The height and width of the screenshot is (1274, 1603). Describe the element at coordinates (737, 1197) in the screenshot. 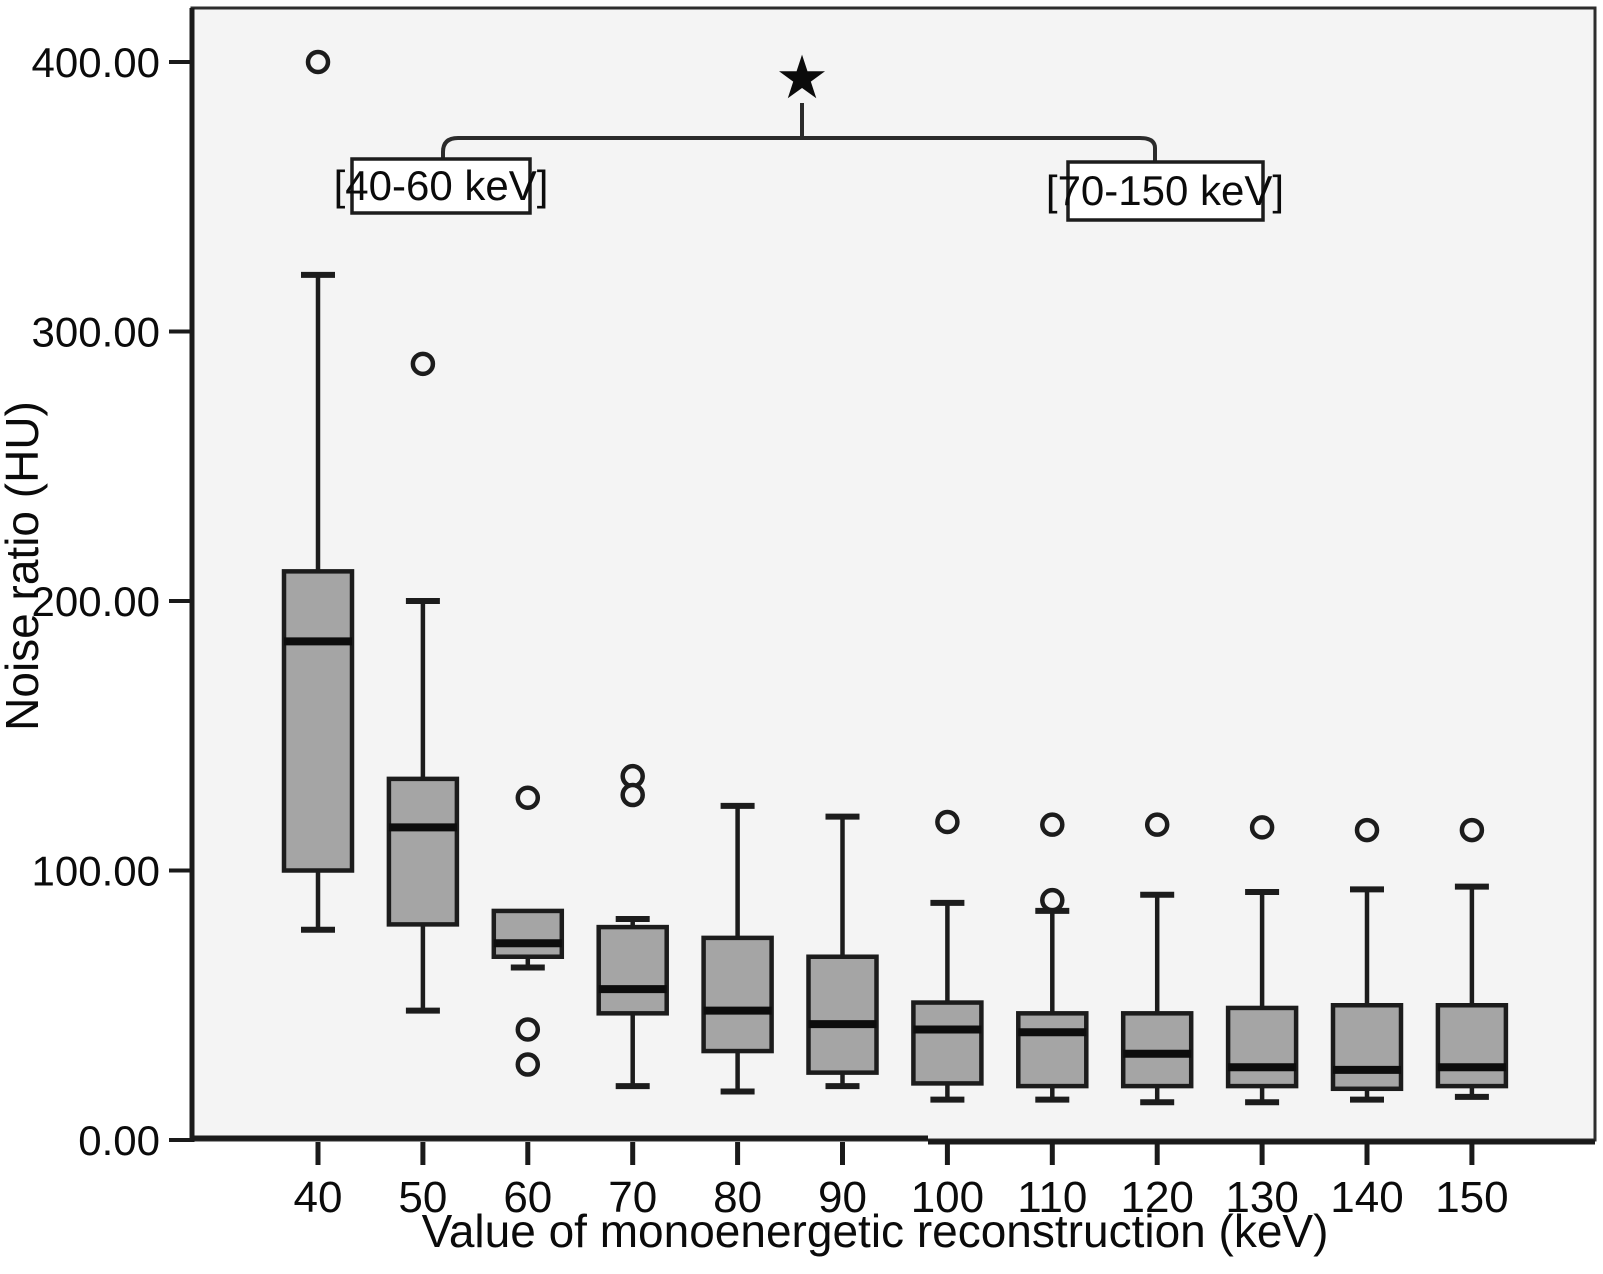

I see `x-tick-label: 80` at that location.